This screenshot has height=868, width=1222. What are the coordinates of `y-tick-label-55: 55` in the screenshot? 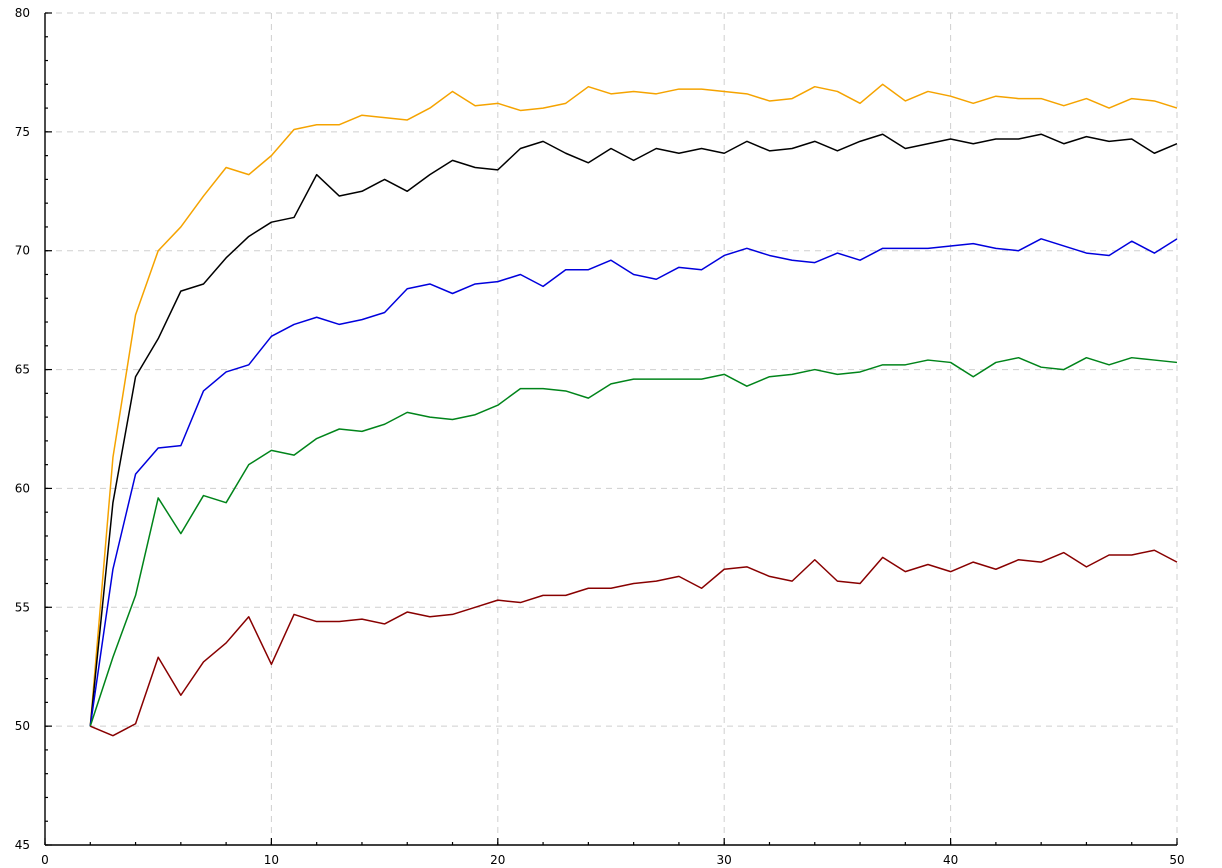 It's located at (22, 607).